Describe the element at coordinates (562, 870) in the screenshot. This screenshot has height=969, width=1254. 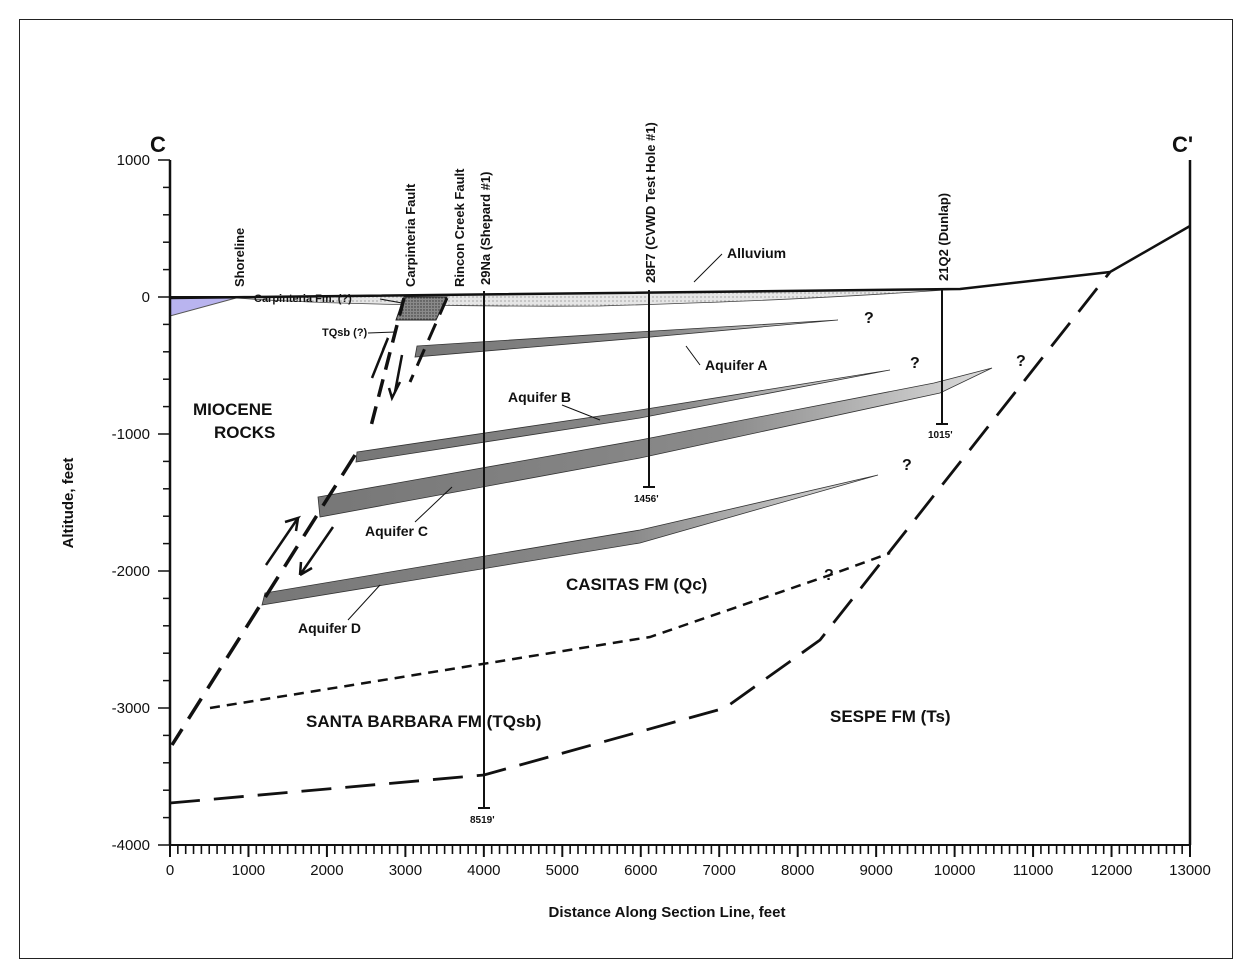
I see `x-tick-label: 5000` at that location.